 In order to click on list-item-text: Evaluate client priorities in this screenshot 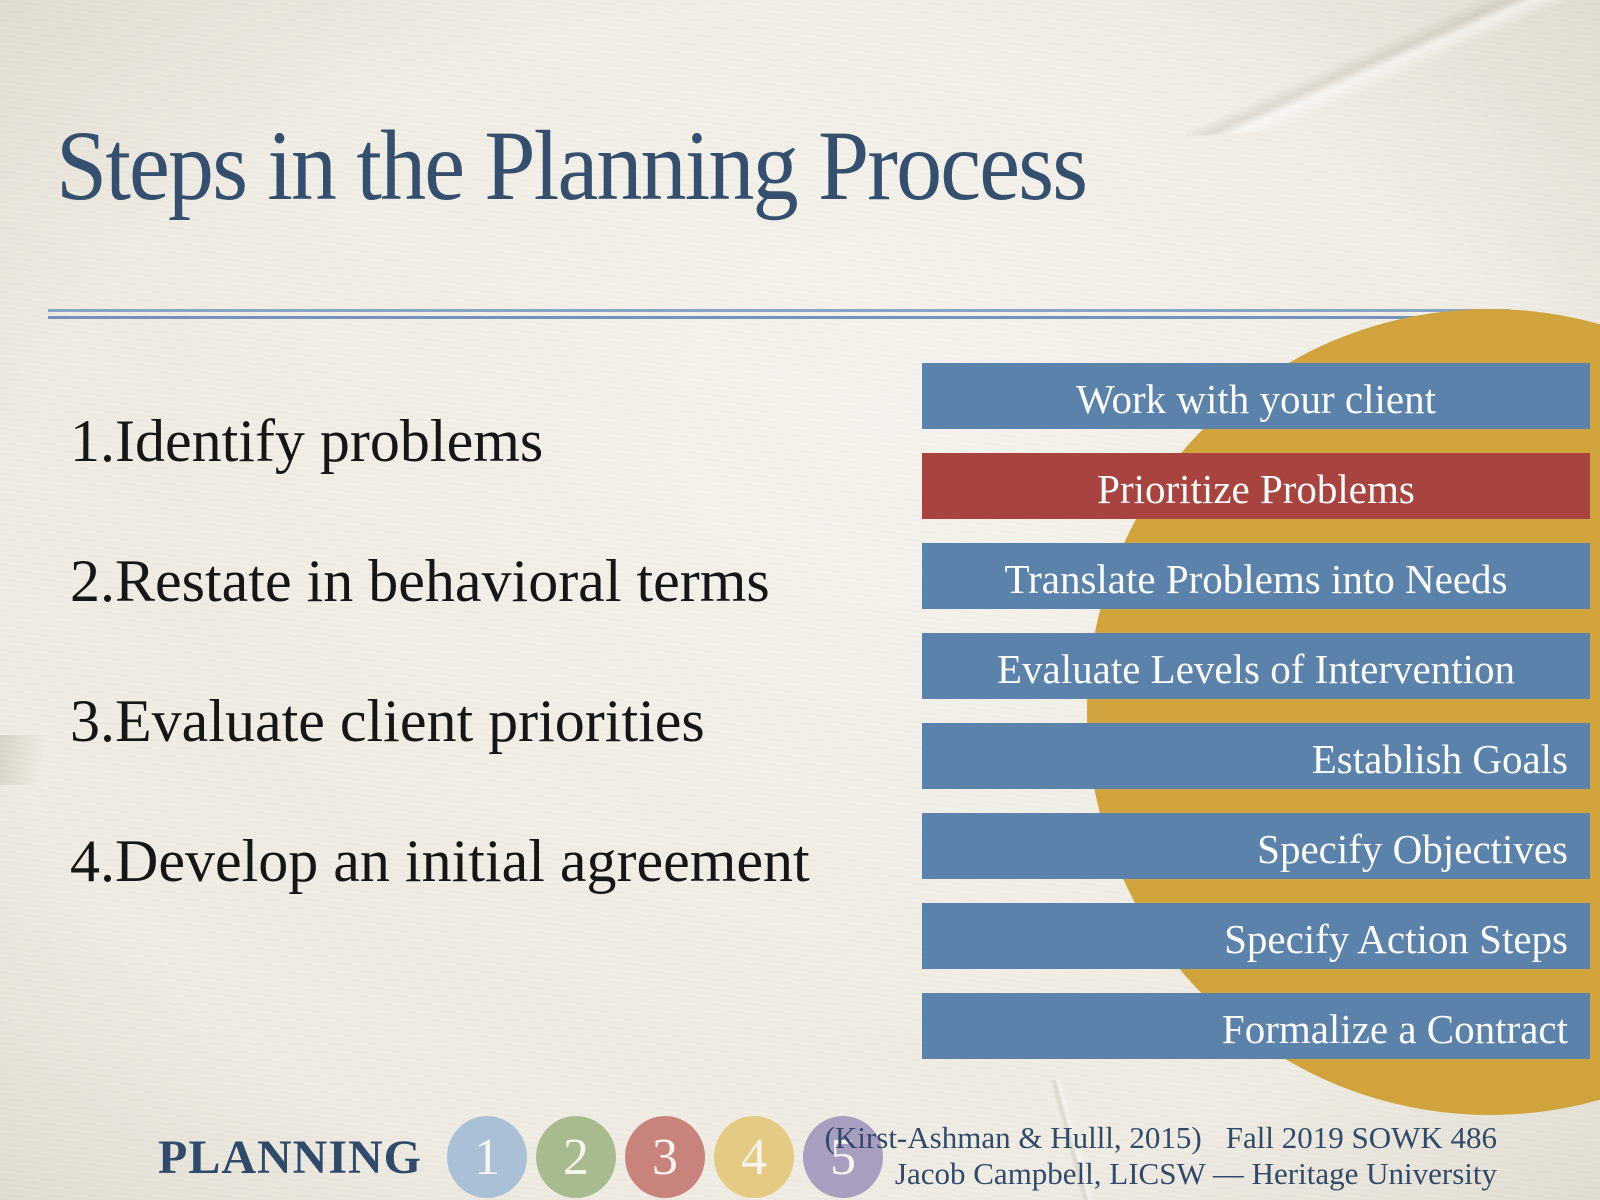, I will do `click(410, 721)`.